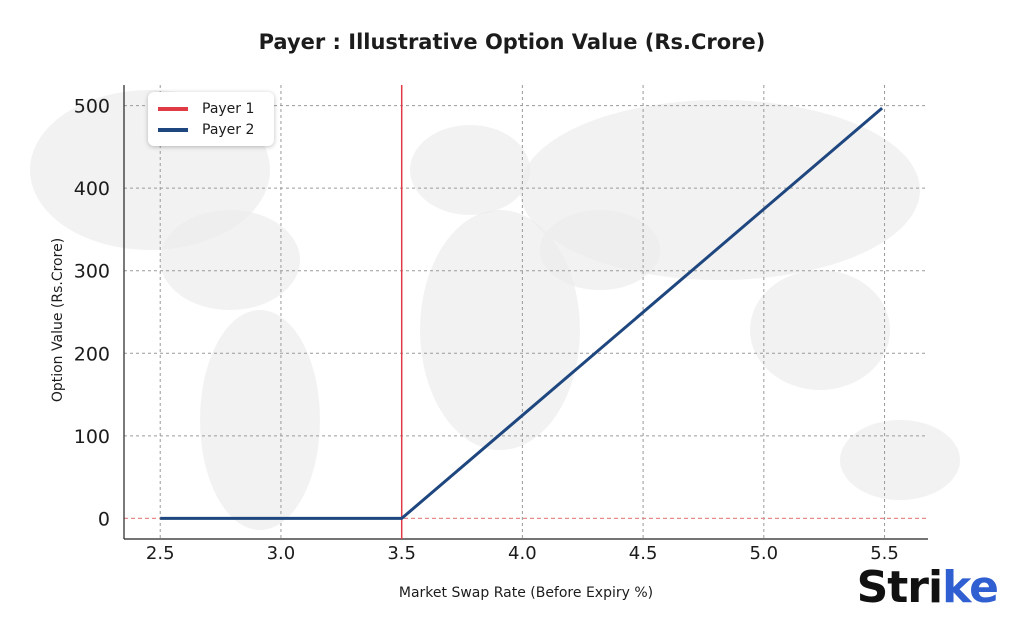  Describe the element at coordinates (643, 553) in the screenshot. I see `x-tick-label-4: 4.5` at that location.